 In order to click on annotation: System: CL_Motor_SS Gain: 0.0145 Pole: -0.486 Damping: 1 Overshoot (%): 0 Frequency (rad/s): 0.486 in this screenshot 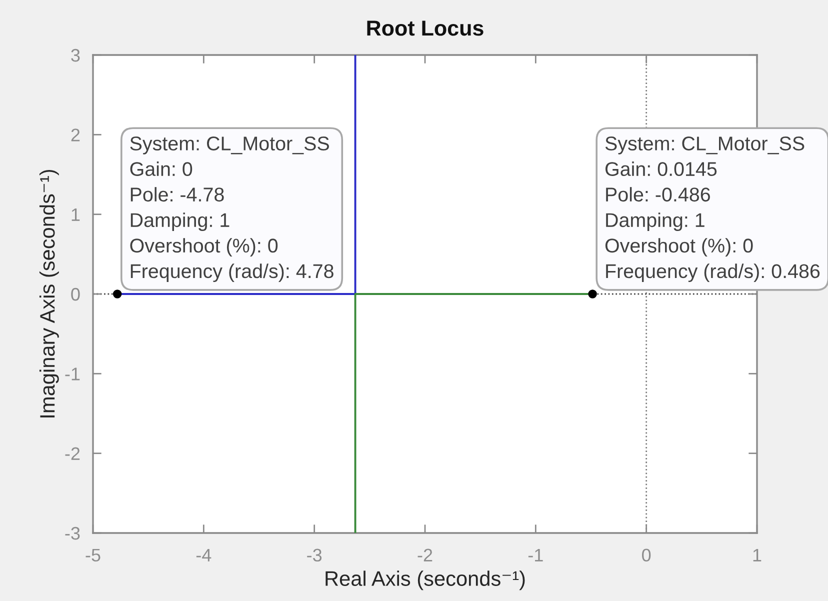, I will do `click(712, 209)`.